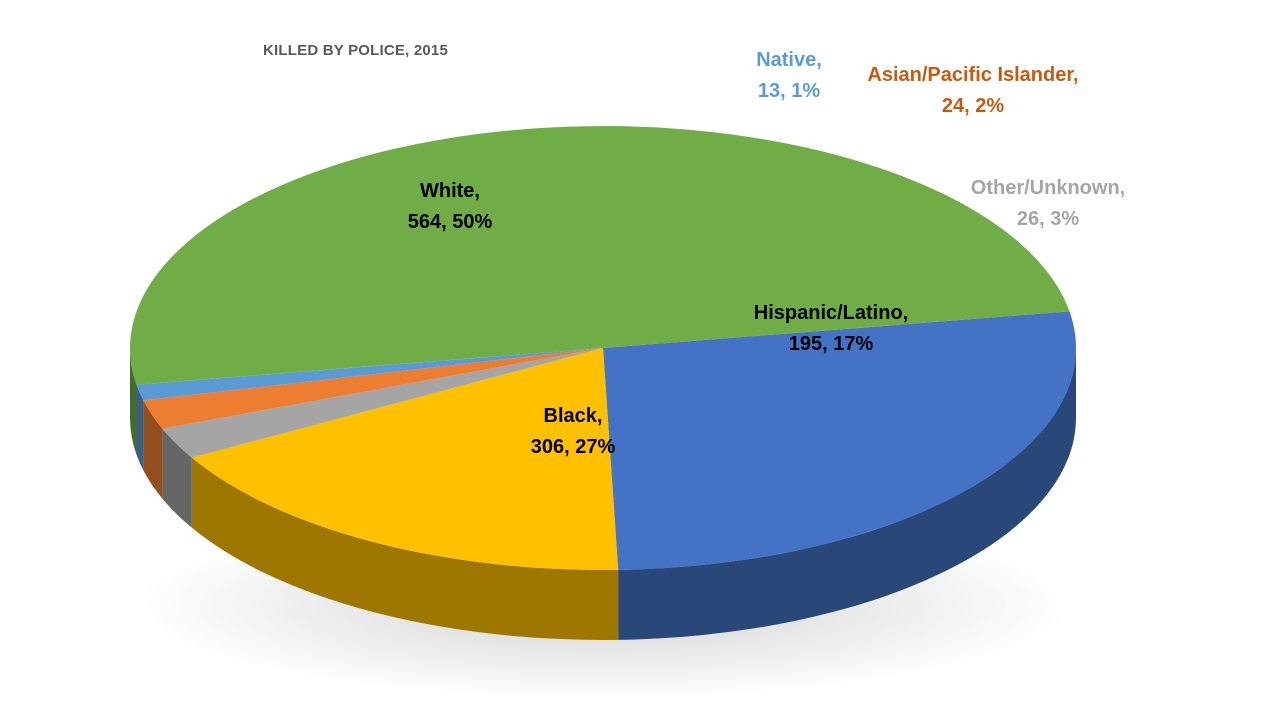  I want to click on label-native: Native, 13, 1%, so click(789, 76).